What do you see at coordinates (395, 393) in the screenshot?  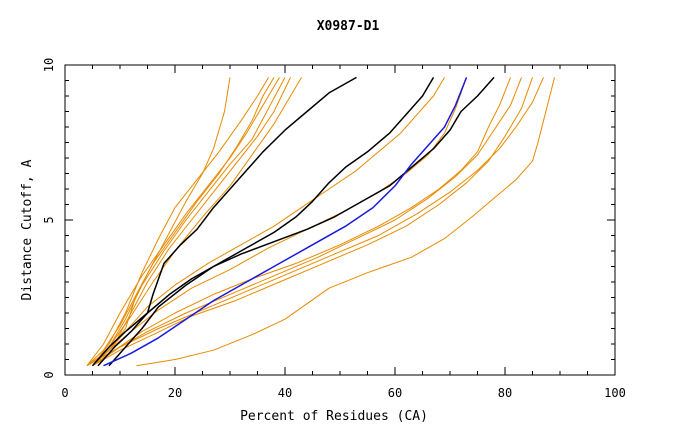 I see `x-tick-label: 60` at bounding box center [395, 393].